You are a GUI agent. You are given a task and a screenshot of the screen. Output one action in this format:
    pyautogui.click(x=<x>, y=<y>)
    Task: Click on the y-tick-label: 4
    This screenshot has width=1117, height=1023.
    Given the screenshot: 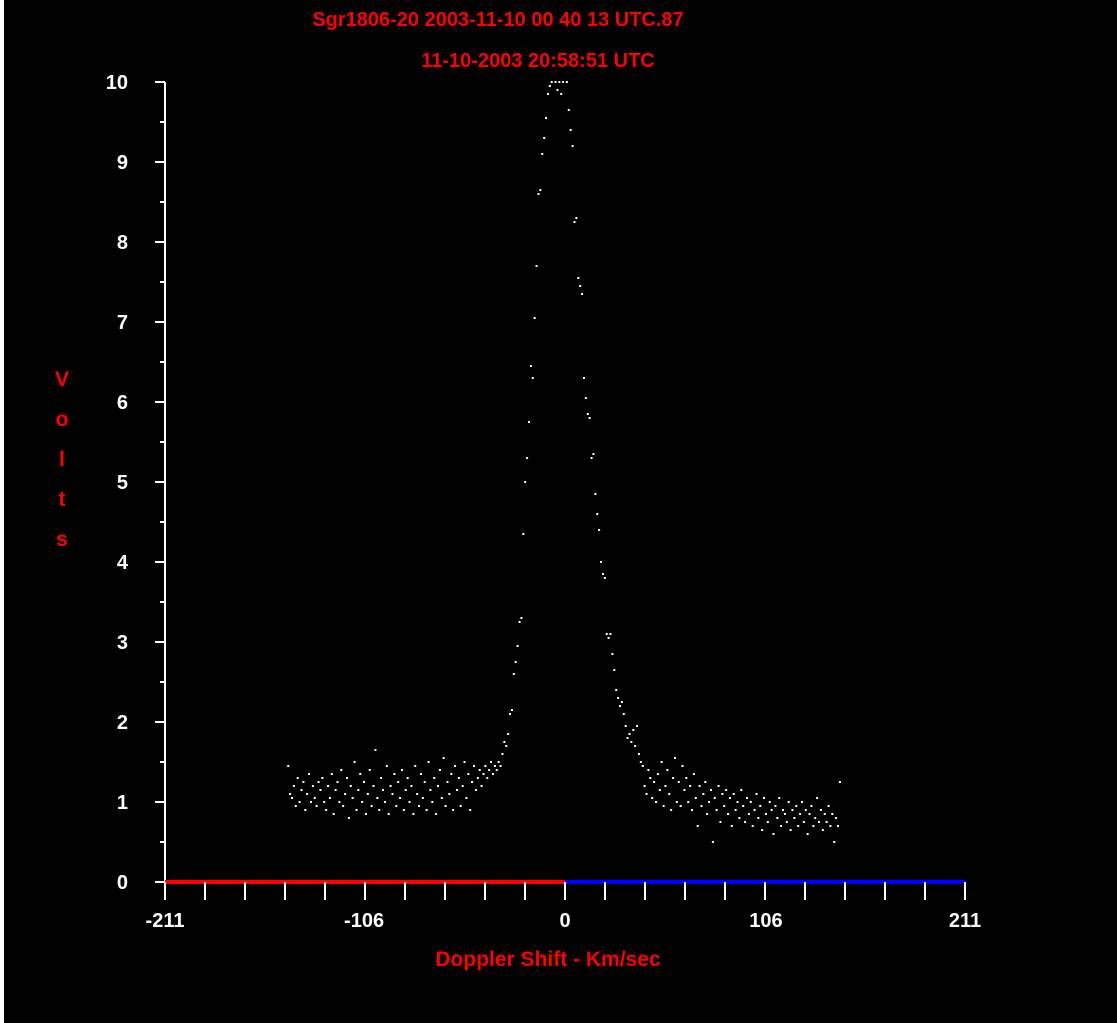 What is the action you would take?
    pyautogui.click(x=123, y=563)
    